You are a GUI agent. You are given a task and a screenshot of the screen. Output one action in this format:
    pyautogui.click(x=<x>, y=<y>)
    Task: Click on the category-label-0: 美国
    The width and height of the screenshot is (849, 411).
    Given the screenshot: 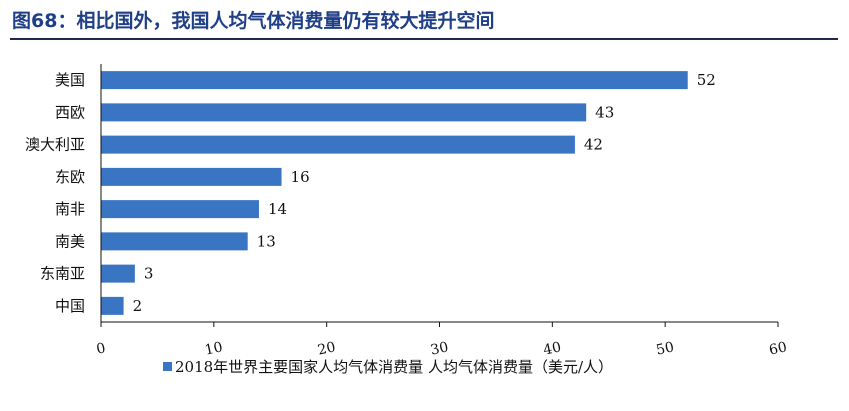 What is the action you would take?
    pyautogui.click(x=70, y=80)
    